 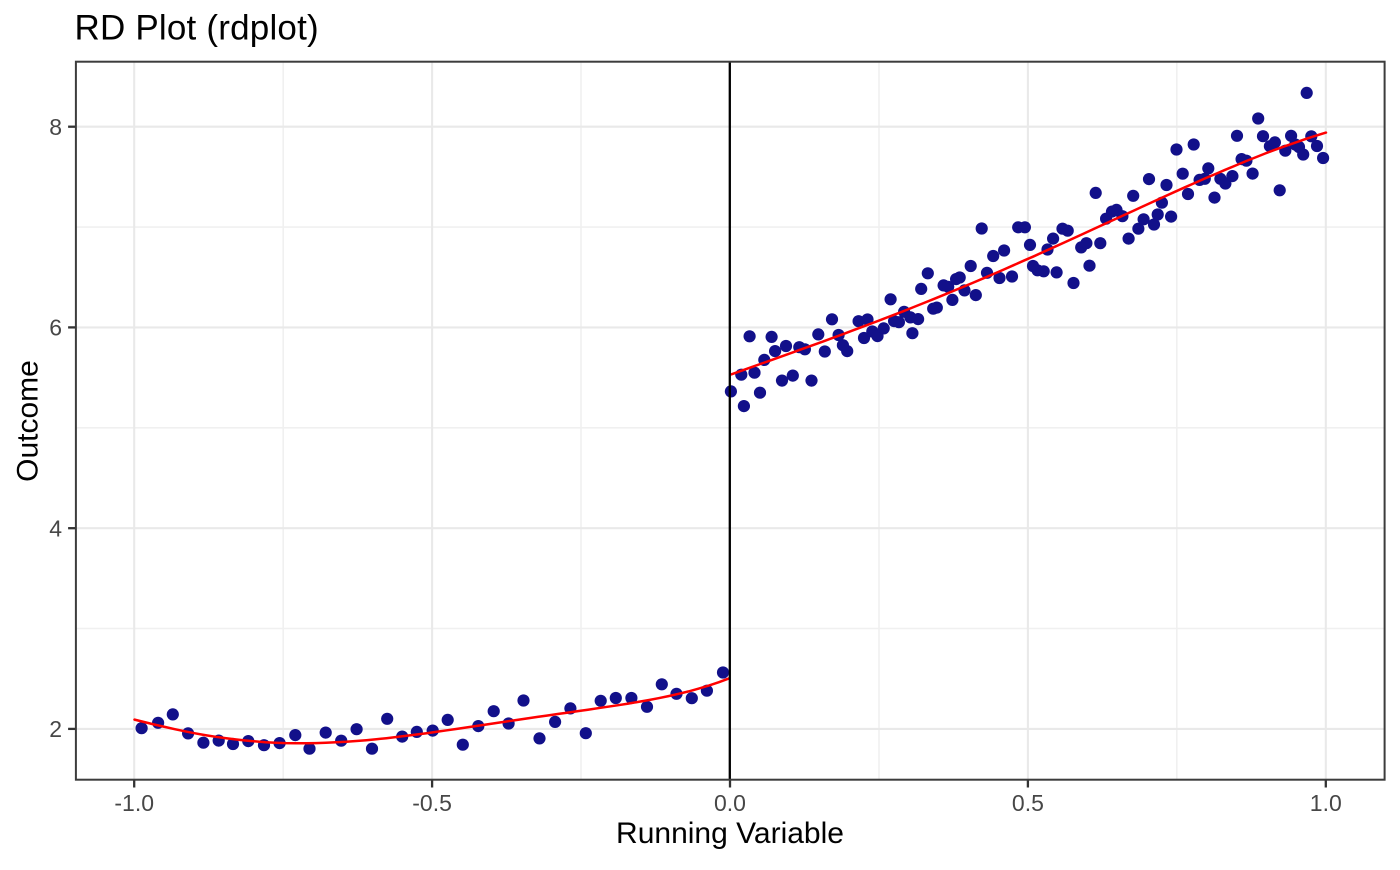 I want to click on svg-text: 0.5, so click(x=1028, y=803).